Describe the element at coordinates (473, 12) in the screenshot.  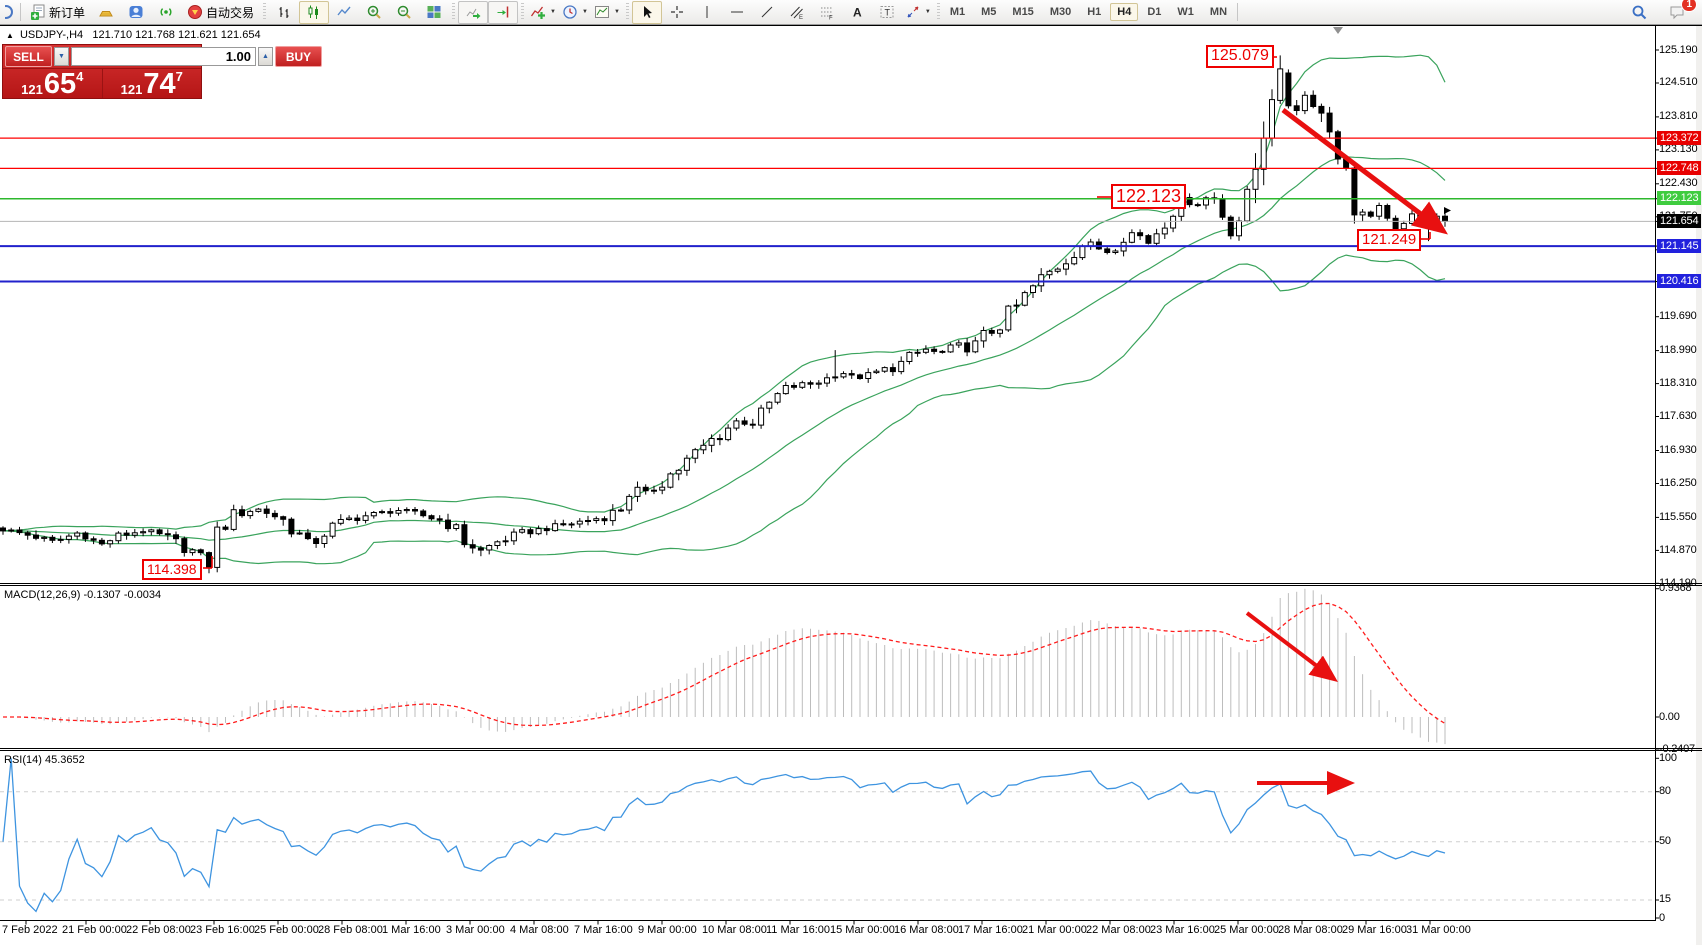
I see `auto-scroll-button` at that location.